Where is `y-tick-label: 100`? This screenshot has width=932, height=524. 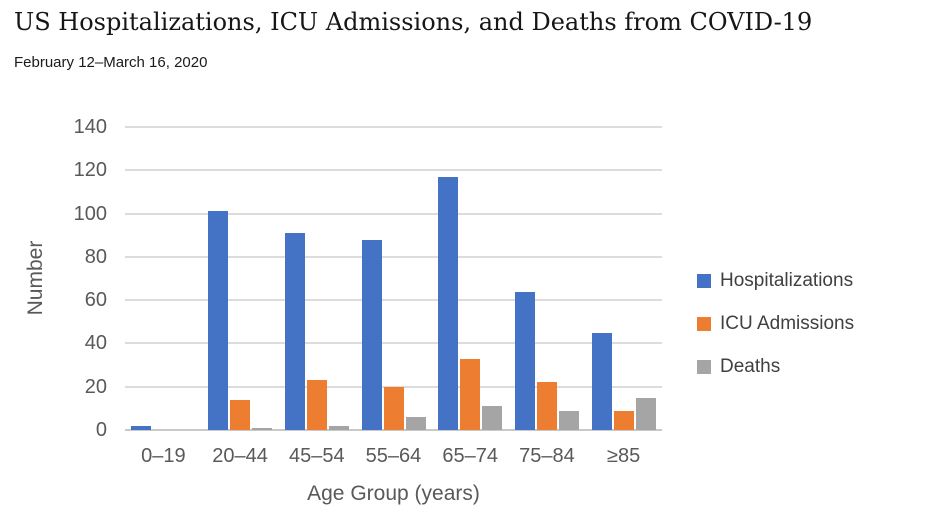
y-tick-label: 100 is located at coordinates (90, 213).